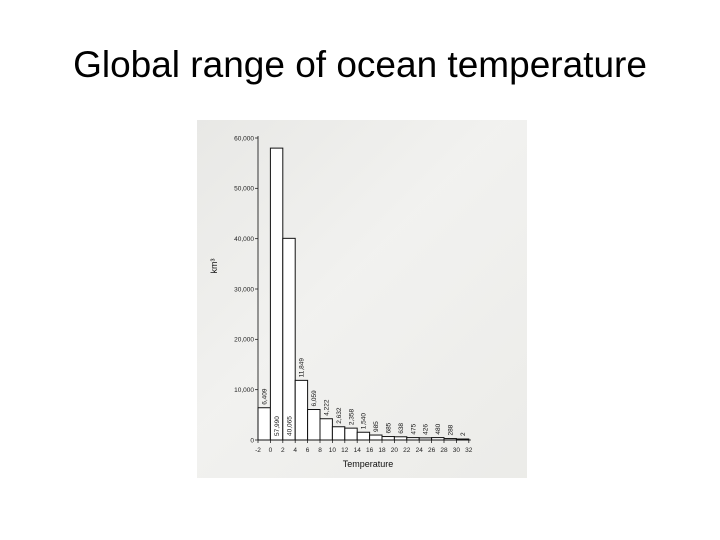  What do you see at coordinates (244, 189) in the screenshot?
I see `y-tick-label: 50,000` at bounding box center [244, 189].